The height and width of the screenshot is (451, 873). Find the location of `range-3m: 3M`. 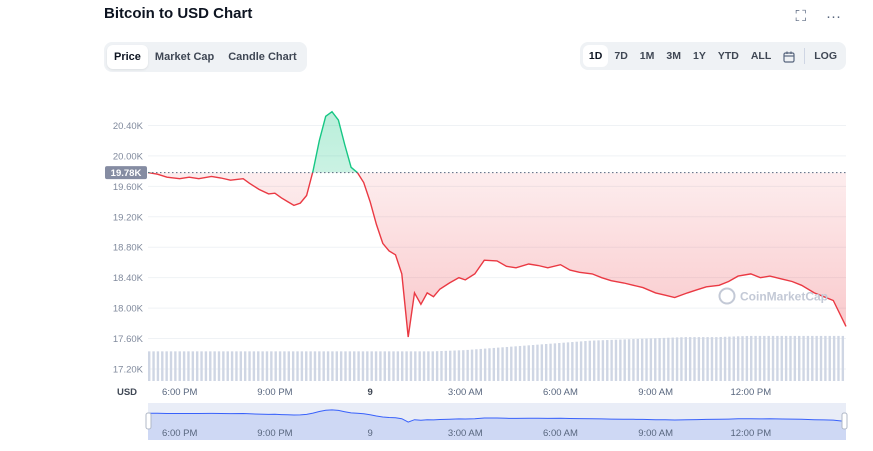

range-3m: 3M is located at coordinates (673, 56).